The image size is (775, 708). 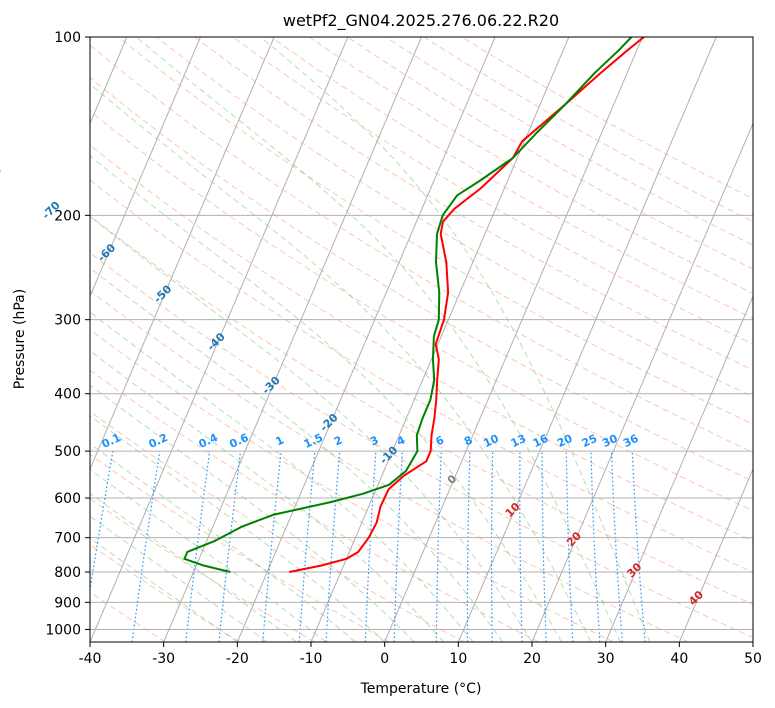 I want to click on mixing-ratio-label: 16, so click(x=541, y=441).